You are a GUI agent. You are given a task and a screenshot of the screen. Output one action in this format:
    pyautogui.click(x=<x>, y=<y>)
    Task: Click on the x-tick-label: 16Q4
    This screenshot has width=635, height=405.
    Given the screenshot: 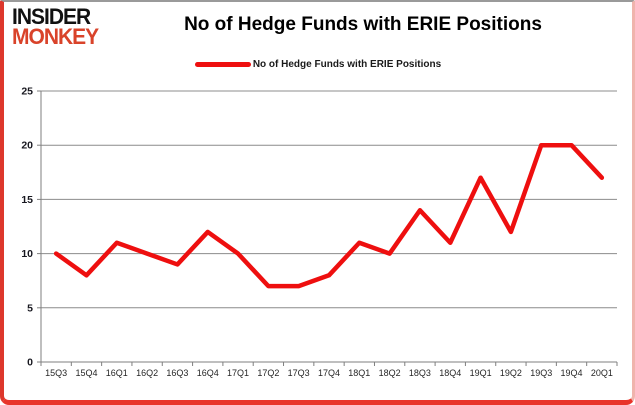 What is the action you would take?
    pyautogui.click(x=208, y=373)
    